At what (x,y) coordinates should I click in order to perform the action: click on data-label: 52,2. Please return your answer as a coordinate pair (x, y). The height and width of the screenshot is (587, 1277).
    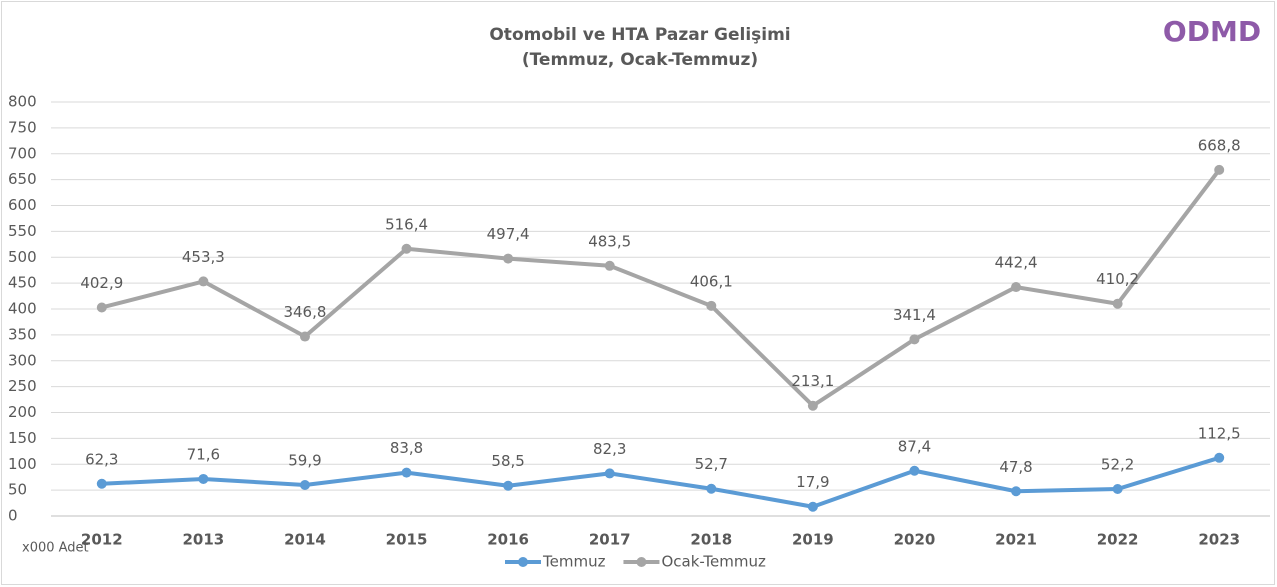
    Looking at the image, I should click on (1117, 464).